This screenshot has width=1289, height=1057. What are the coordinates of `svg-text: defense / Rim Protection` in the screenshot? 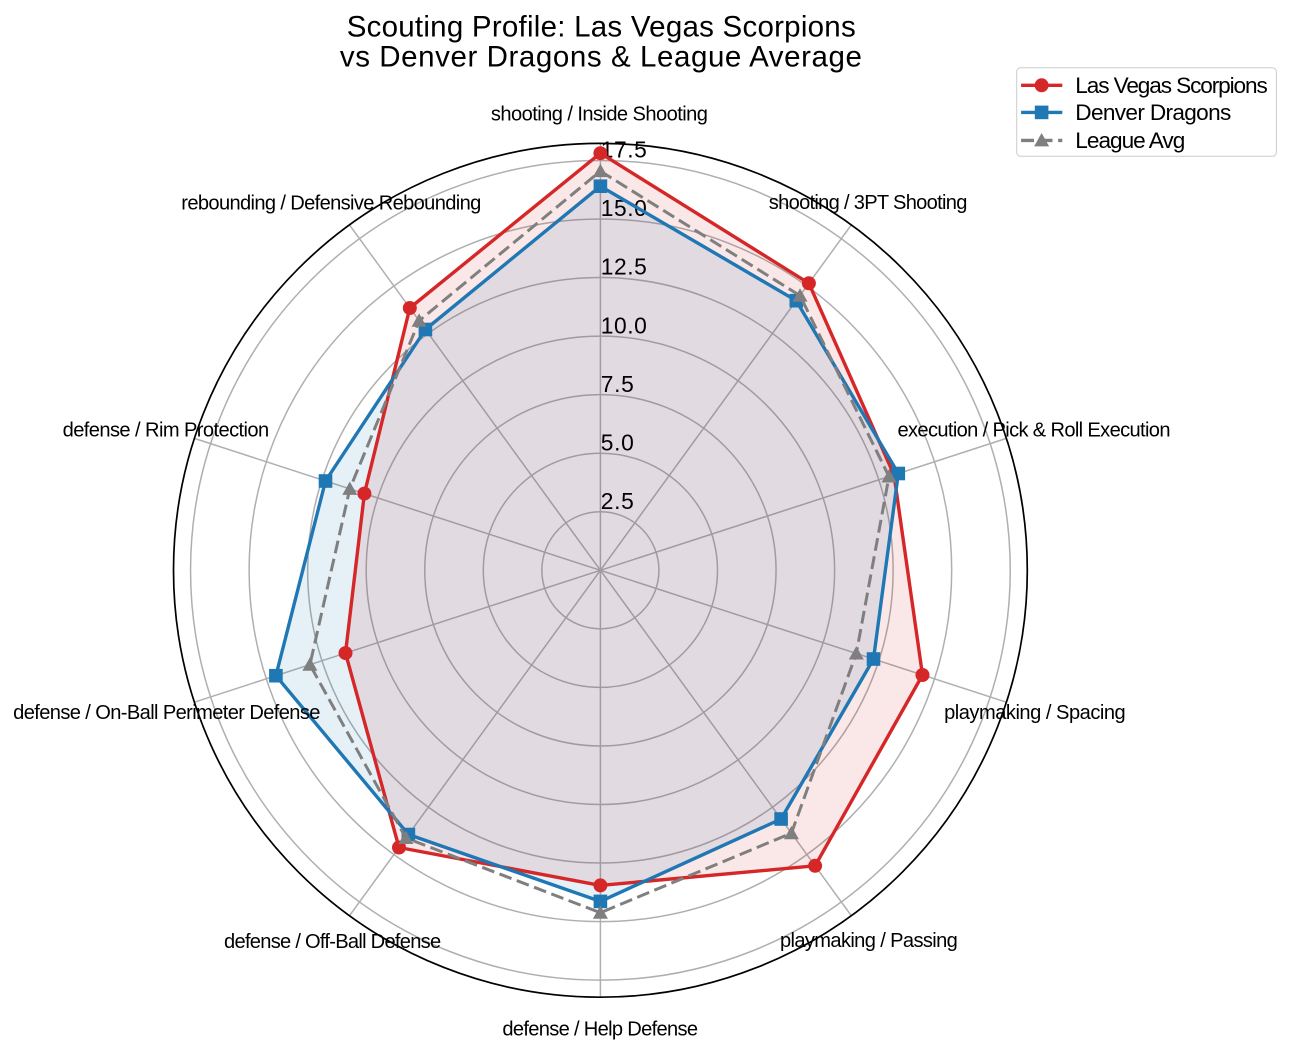 It's located at (166, 430).